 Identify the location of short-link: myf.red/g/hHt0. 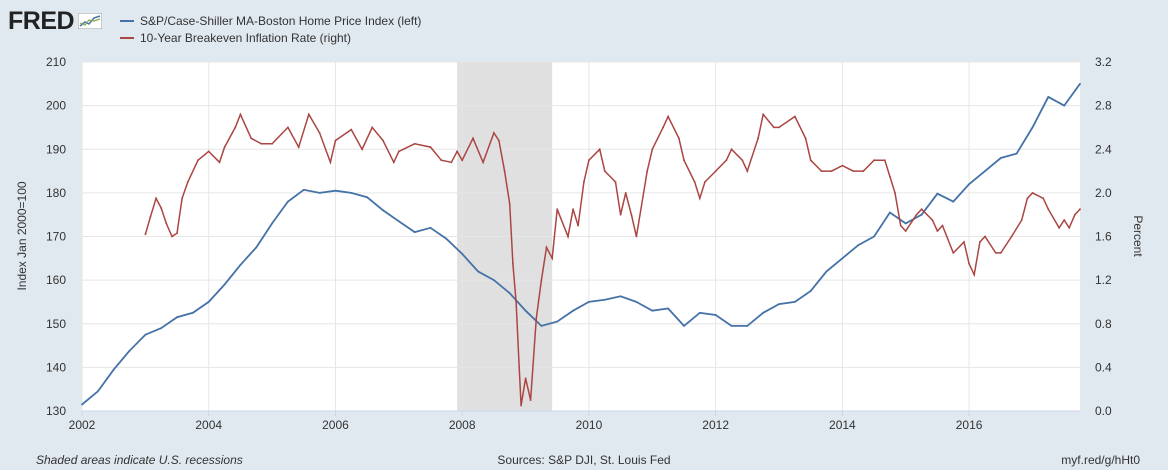
(1100, 460).